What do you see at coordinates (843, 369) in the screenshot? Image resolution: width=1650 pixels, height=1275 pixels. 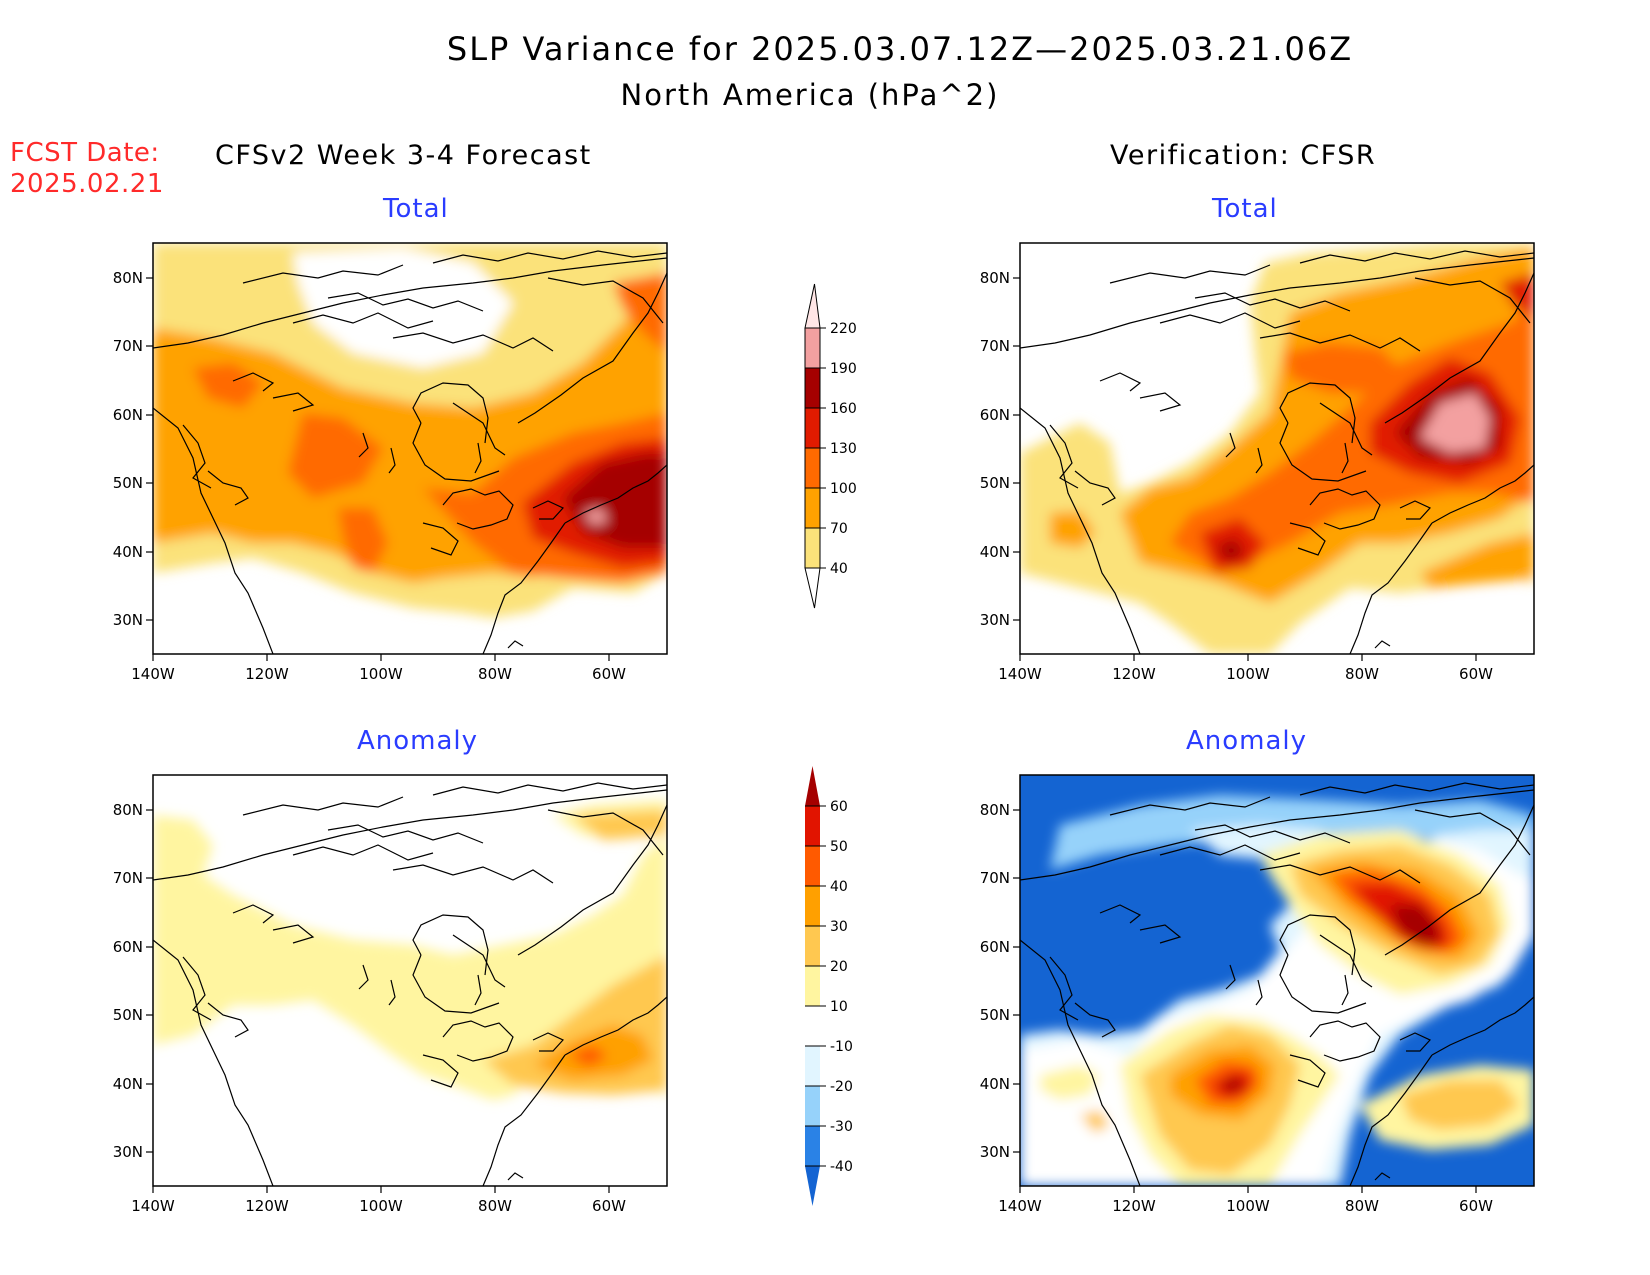 I see `colorbar-total-label: 190` at bounding box center [843, 369].